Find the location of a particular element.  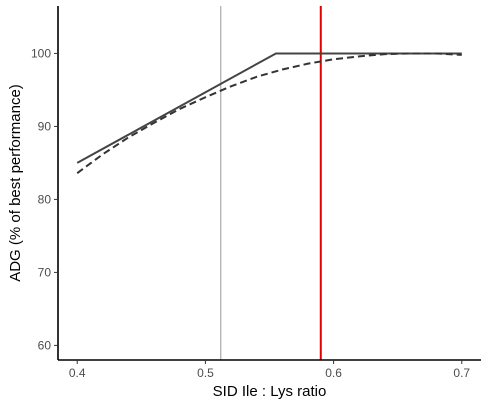

x-tick-label: 0.5 is located at coordinates (205, 373).